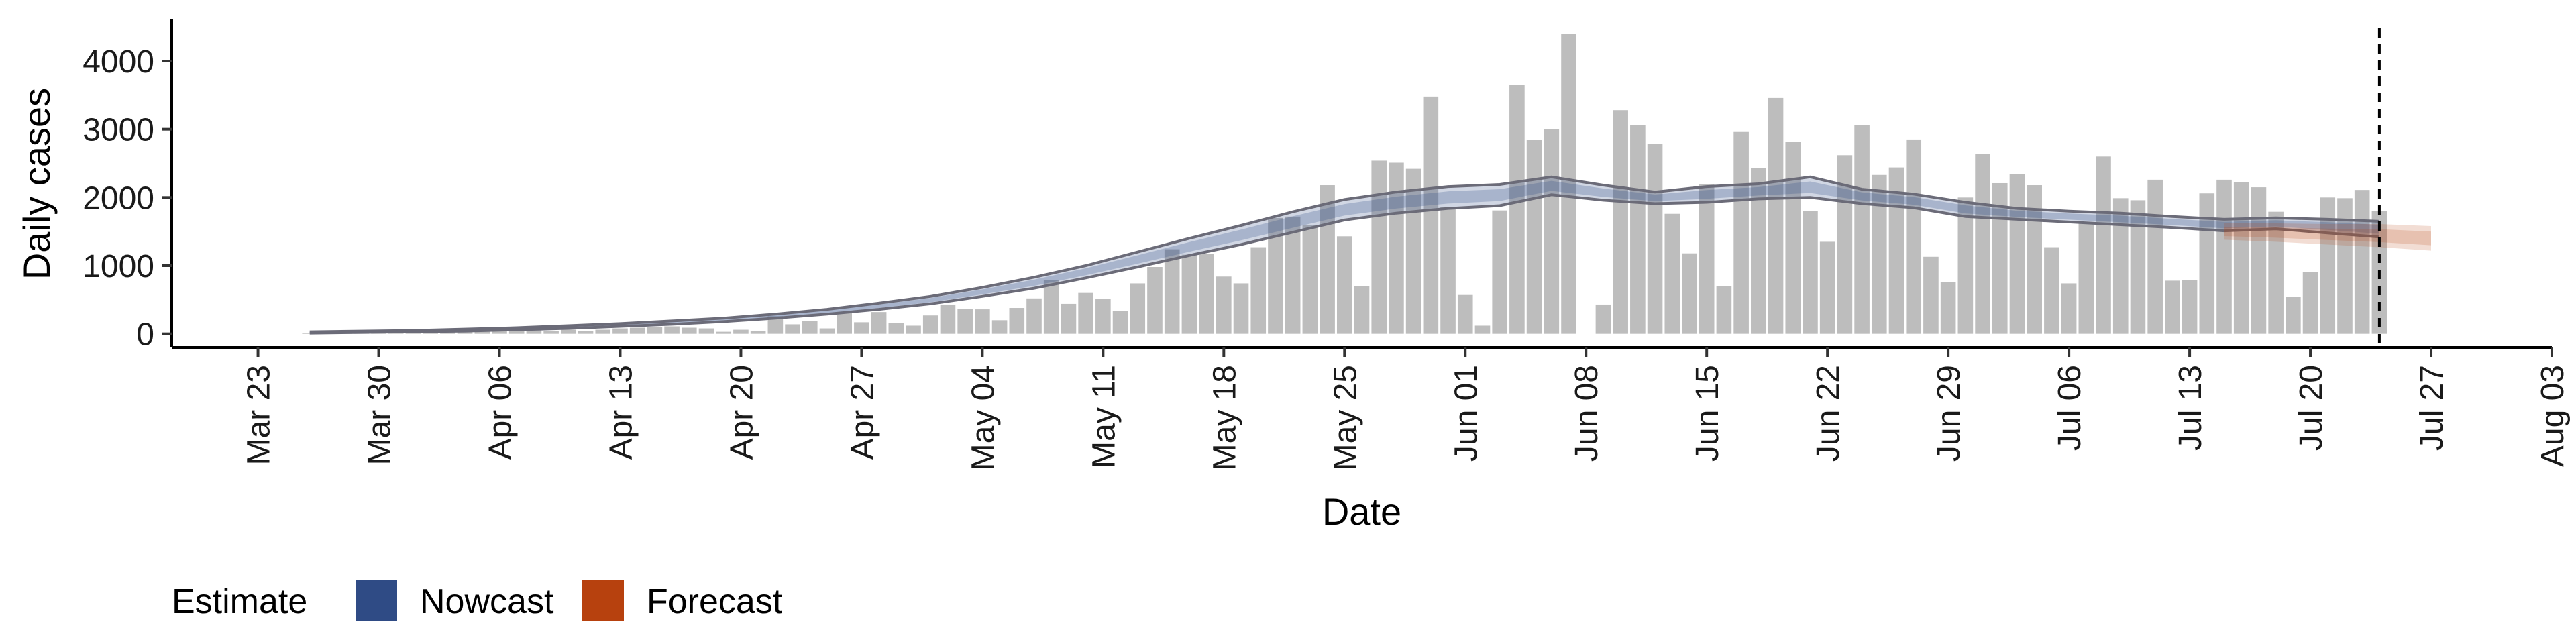 Image resolution: width=2576 pixels, height=644 pixels. Describe the element at coordinates (1224, 417) in the screenshot. I see `x-tick-label: May 18` at that location.